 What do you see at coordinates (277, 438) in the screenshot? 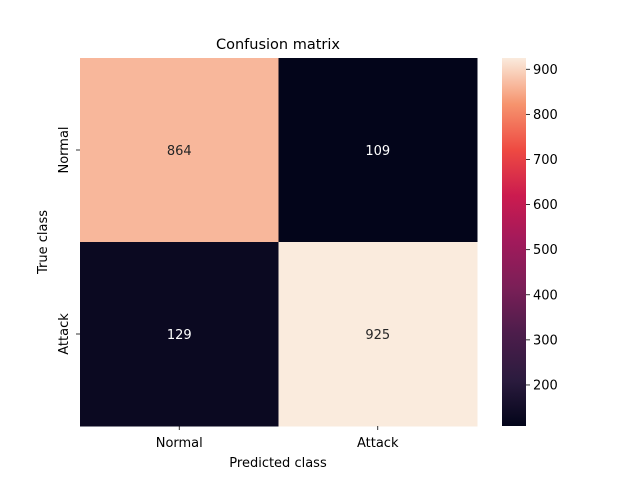
I see `x-axis: Normal Attack` at bounding box center [277, 438].